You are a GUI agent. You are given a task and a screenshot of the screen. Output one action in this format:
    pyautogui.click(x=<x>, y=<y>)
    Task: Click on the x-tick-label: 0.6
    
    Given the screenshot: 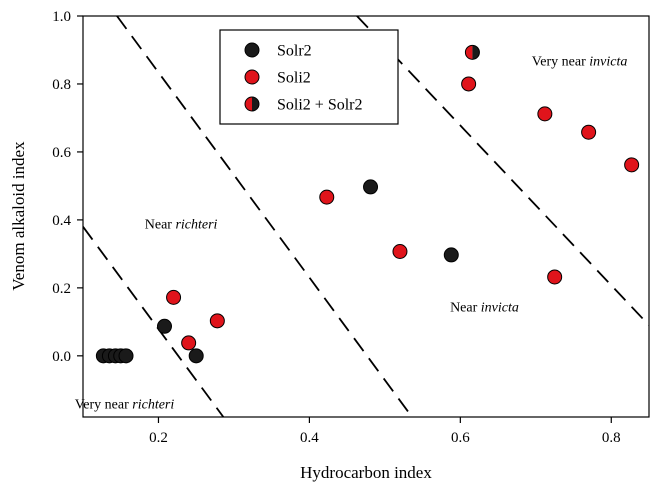 What is the action you would take?
    pyautogui.click(x=460, y=438)
    